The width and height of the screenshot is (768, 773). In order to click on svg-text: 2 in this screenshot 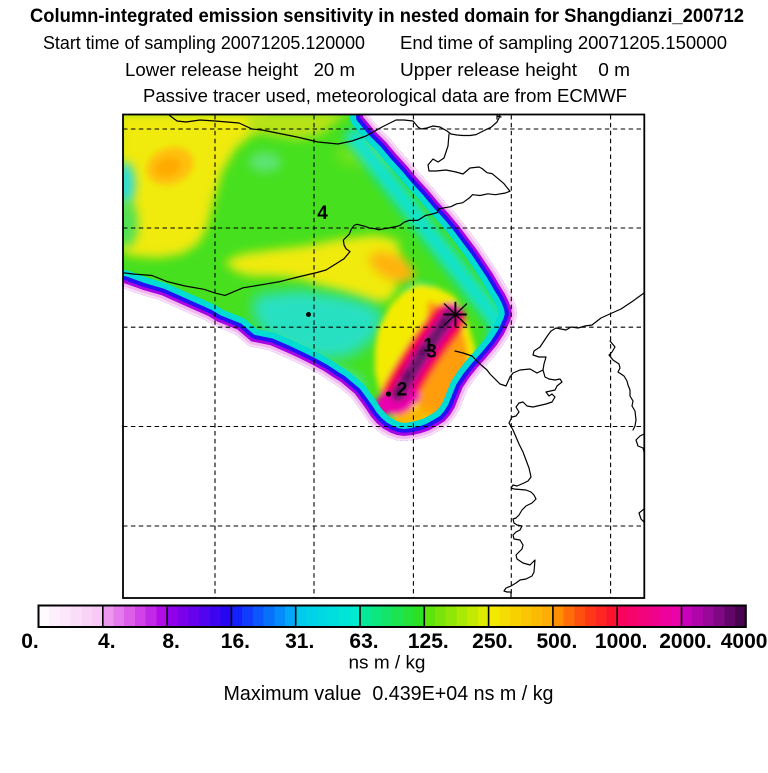, I will do `click(402, 390)`.